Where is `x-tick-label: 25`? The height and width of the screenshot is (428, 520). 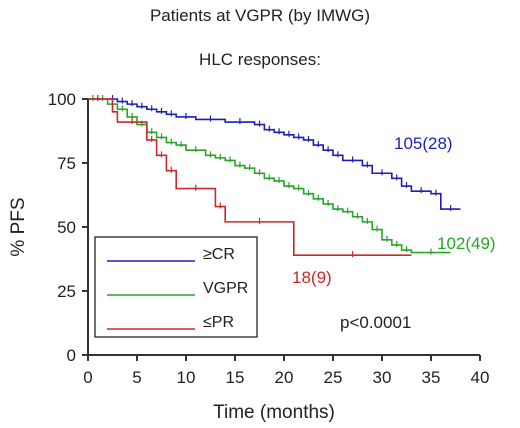 x-tick-label: 25 is located at coordinates (333, 377).